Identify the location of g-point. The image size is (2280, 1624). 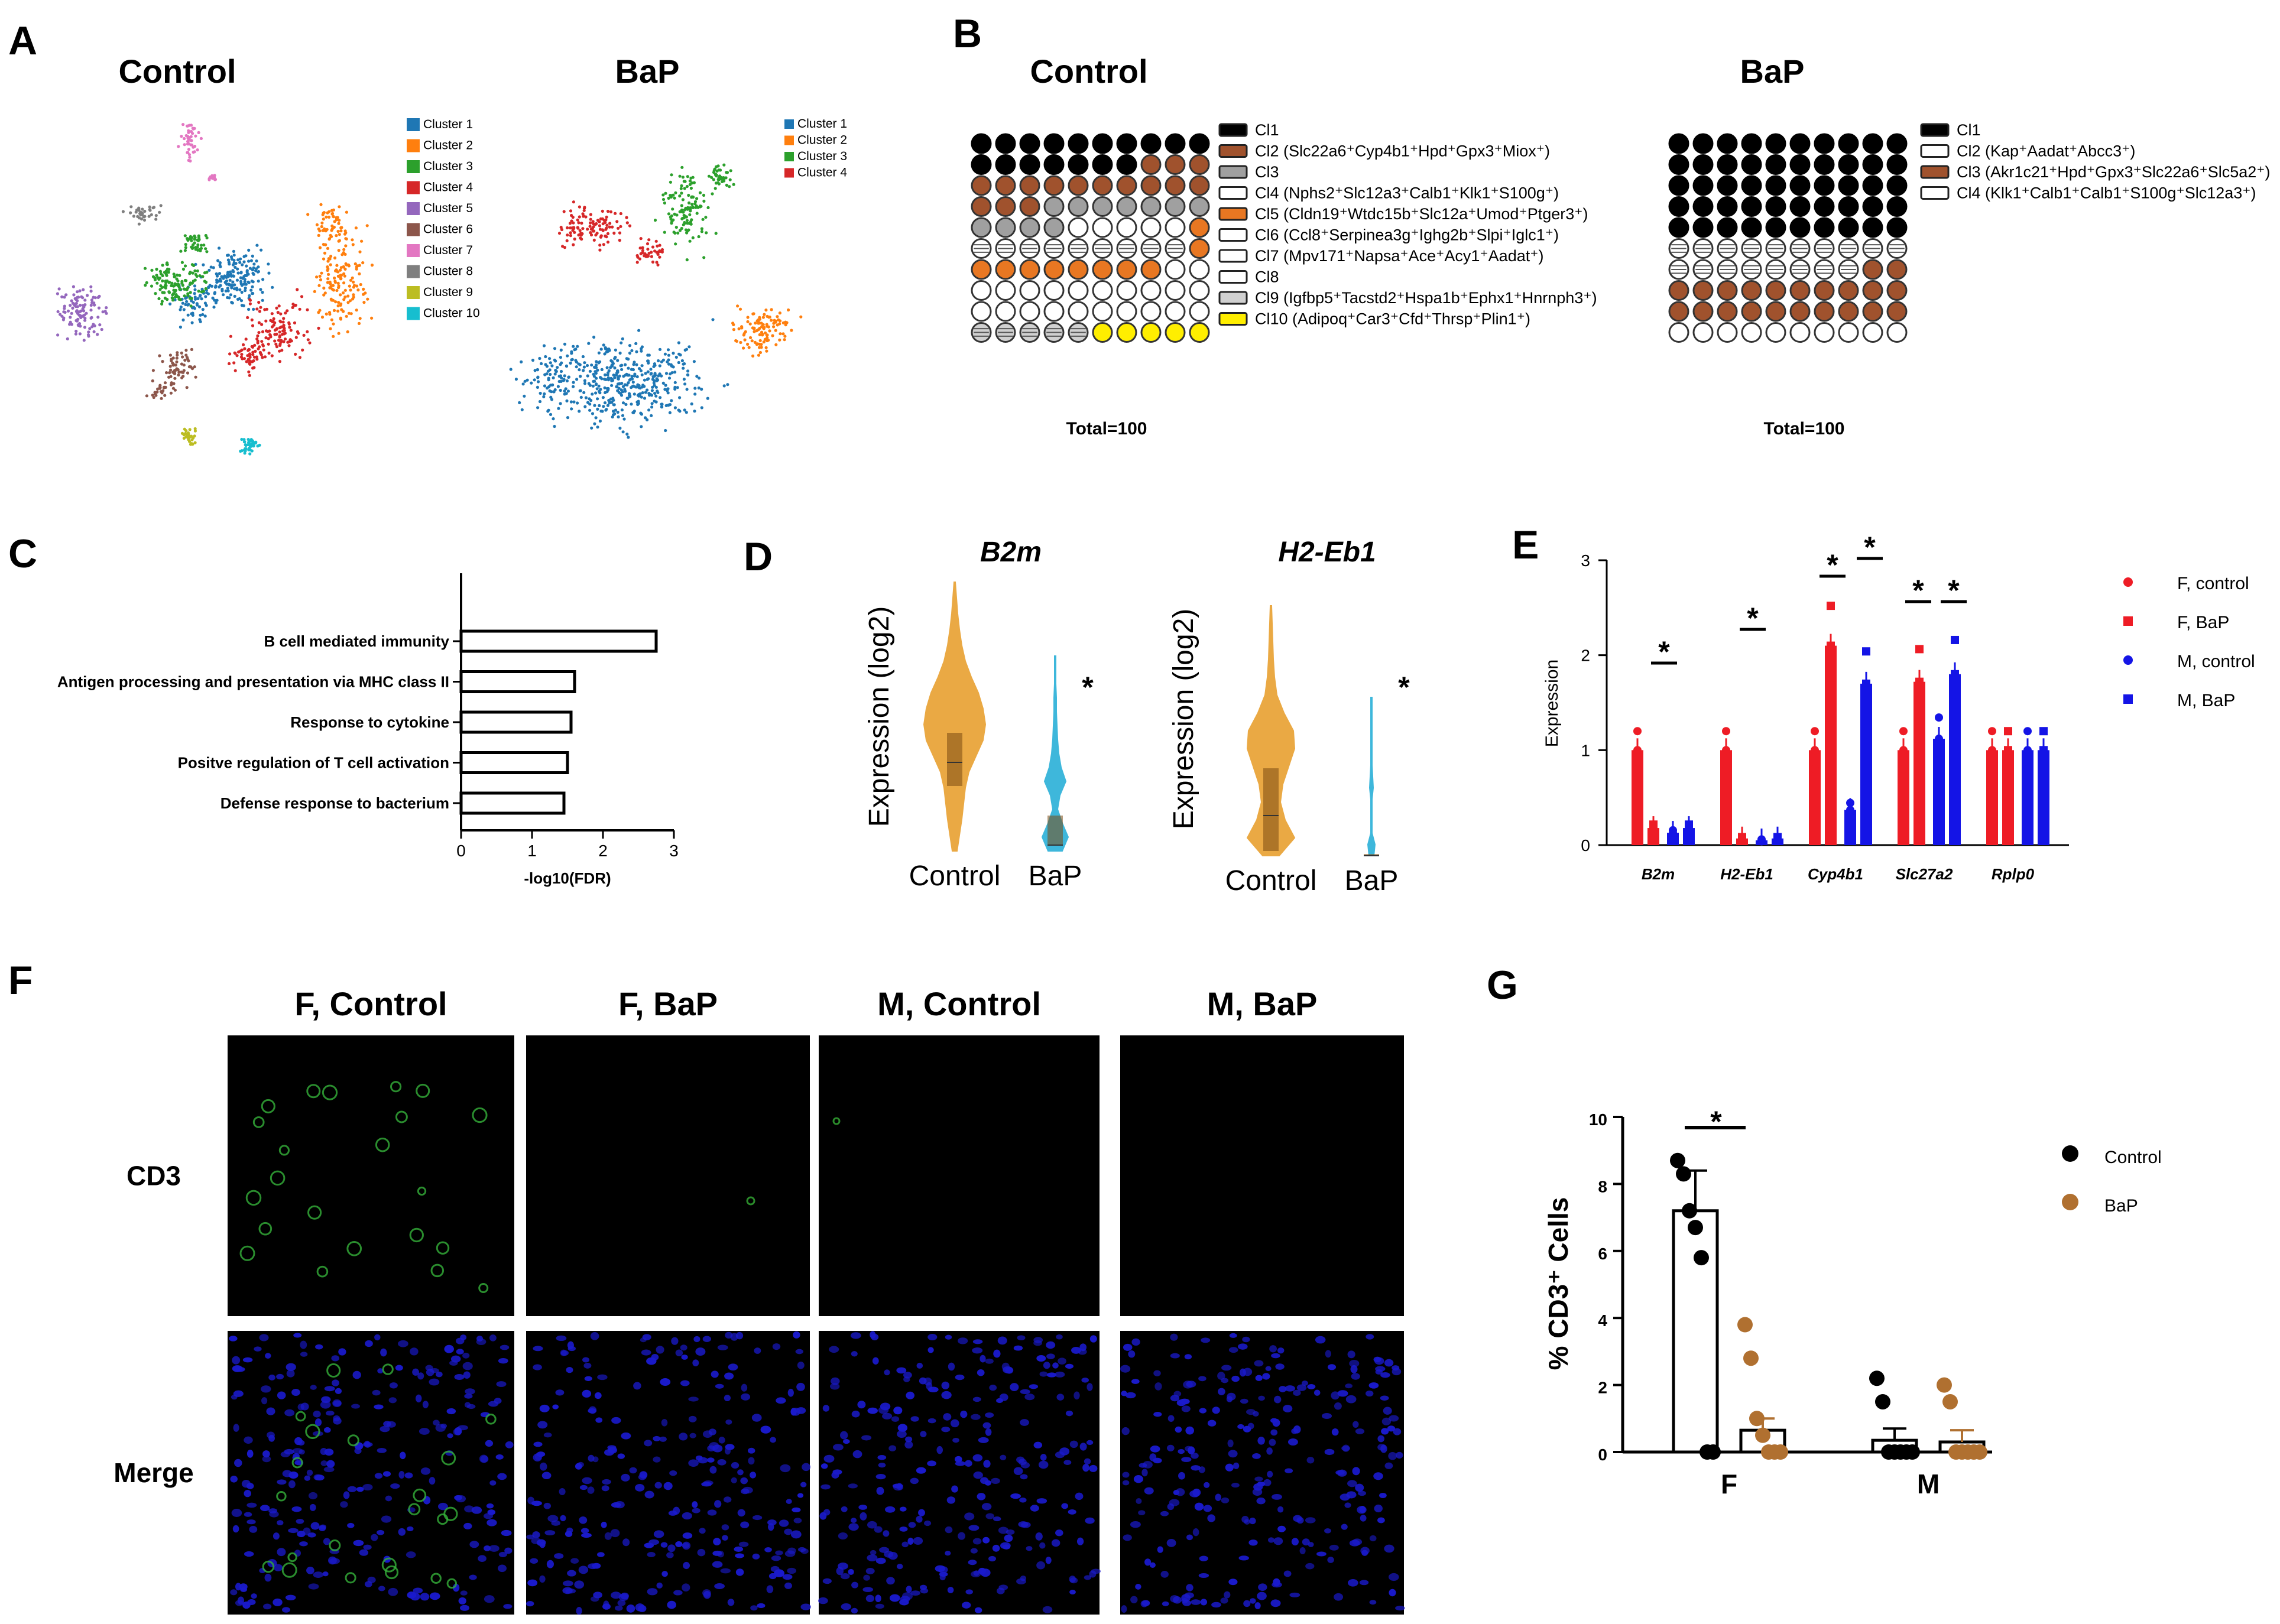
(1950, 1401).